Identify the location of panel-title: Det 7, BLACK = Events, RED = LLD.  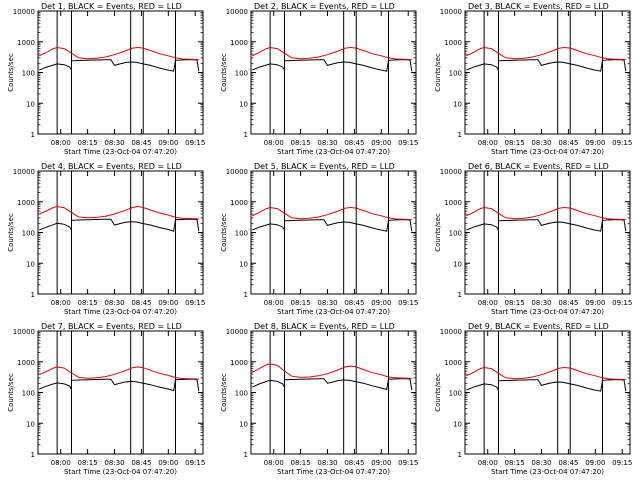
(111, 326).